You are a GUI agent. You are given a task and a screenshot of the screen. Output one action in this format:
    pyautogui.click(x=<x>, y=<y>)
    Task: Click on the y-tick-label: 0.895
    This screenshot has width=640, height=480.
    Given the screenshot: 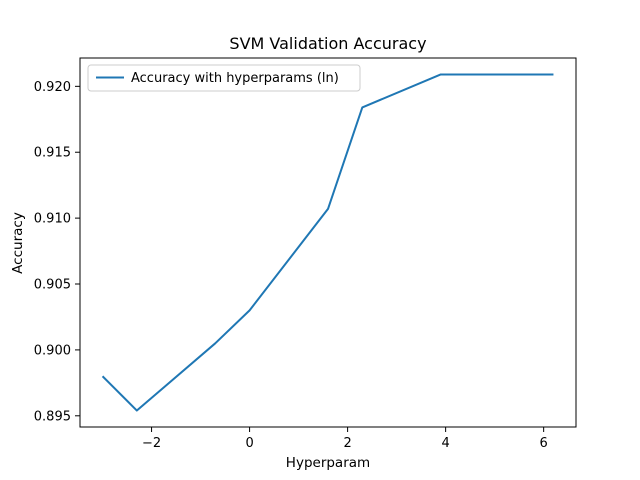 What is the action you would take?
    pyautogui.click(x=52, y=416)
    